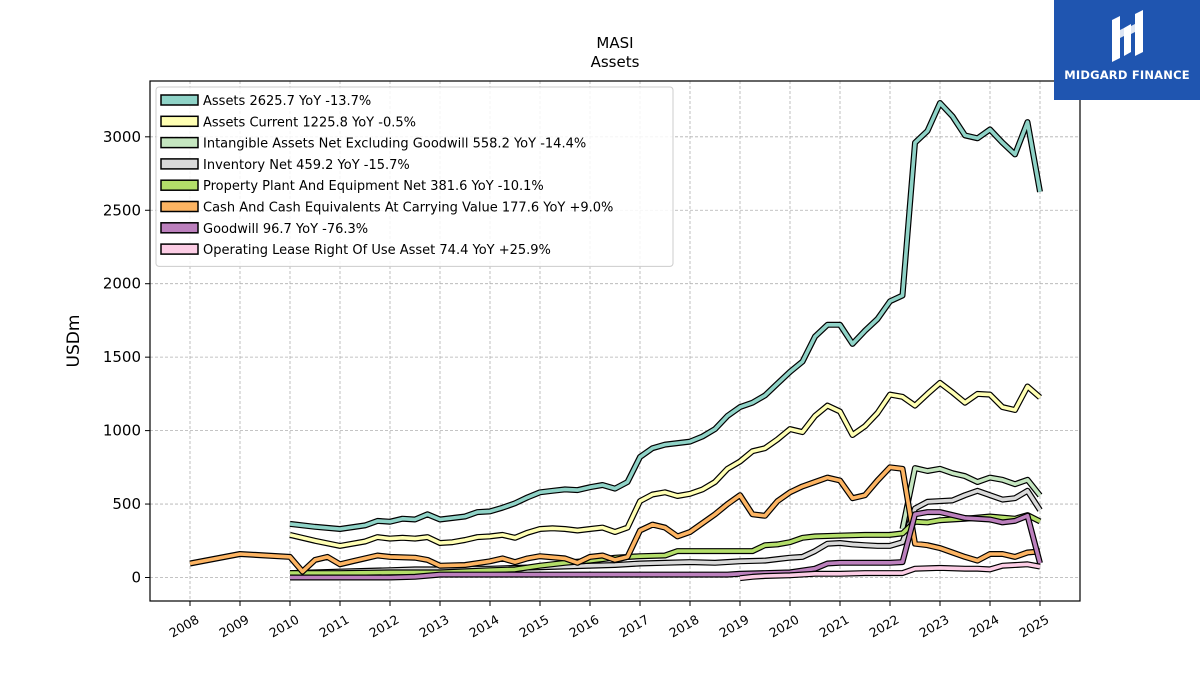 This screenshot has height=675, width=1200. I want to click on legend-entry: Assets Current 1225.8 YoY -0.5%, so click(309, 122).